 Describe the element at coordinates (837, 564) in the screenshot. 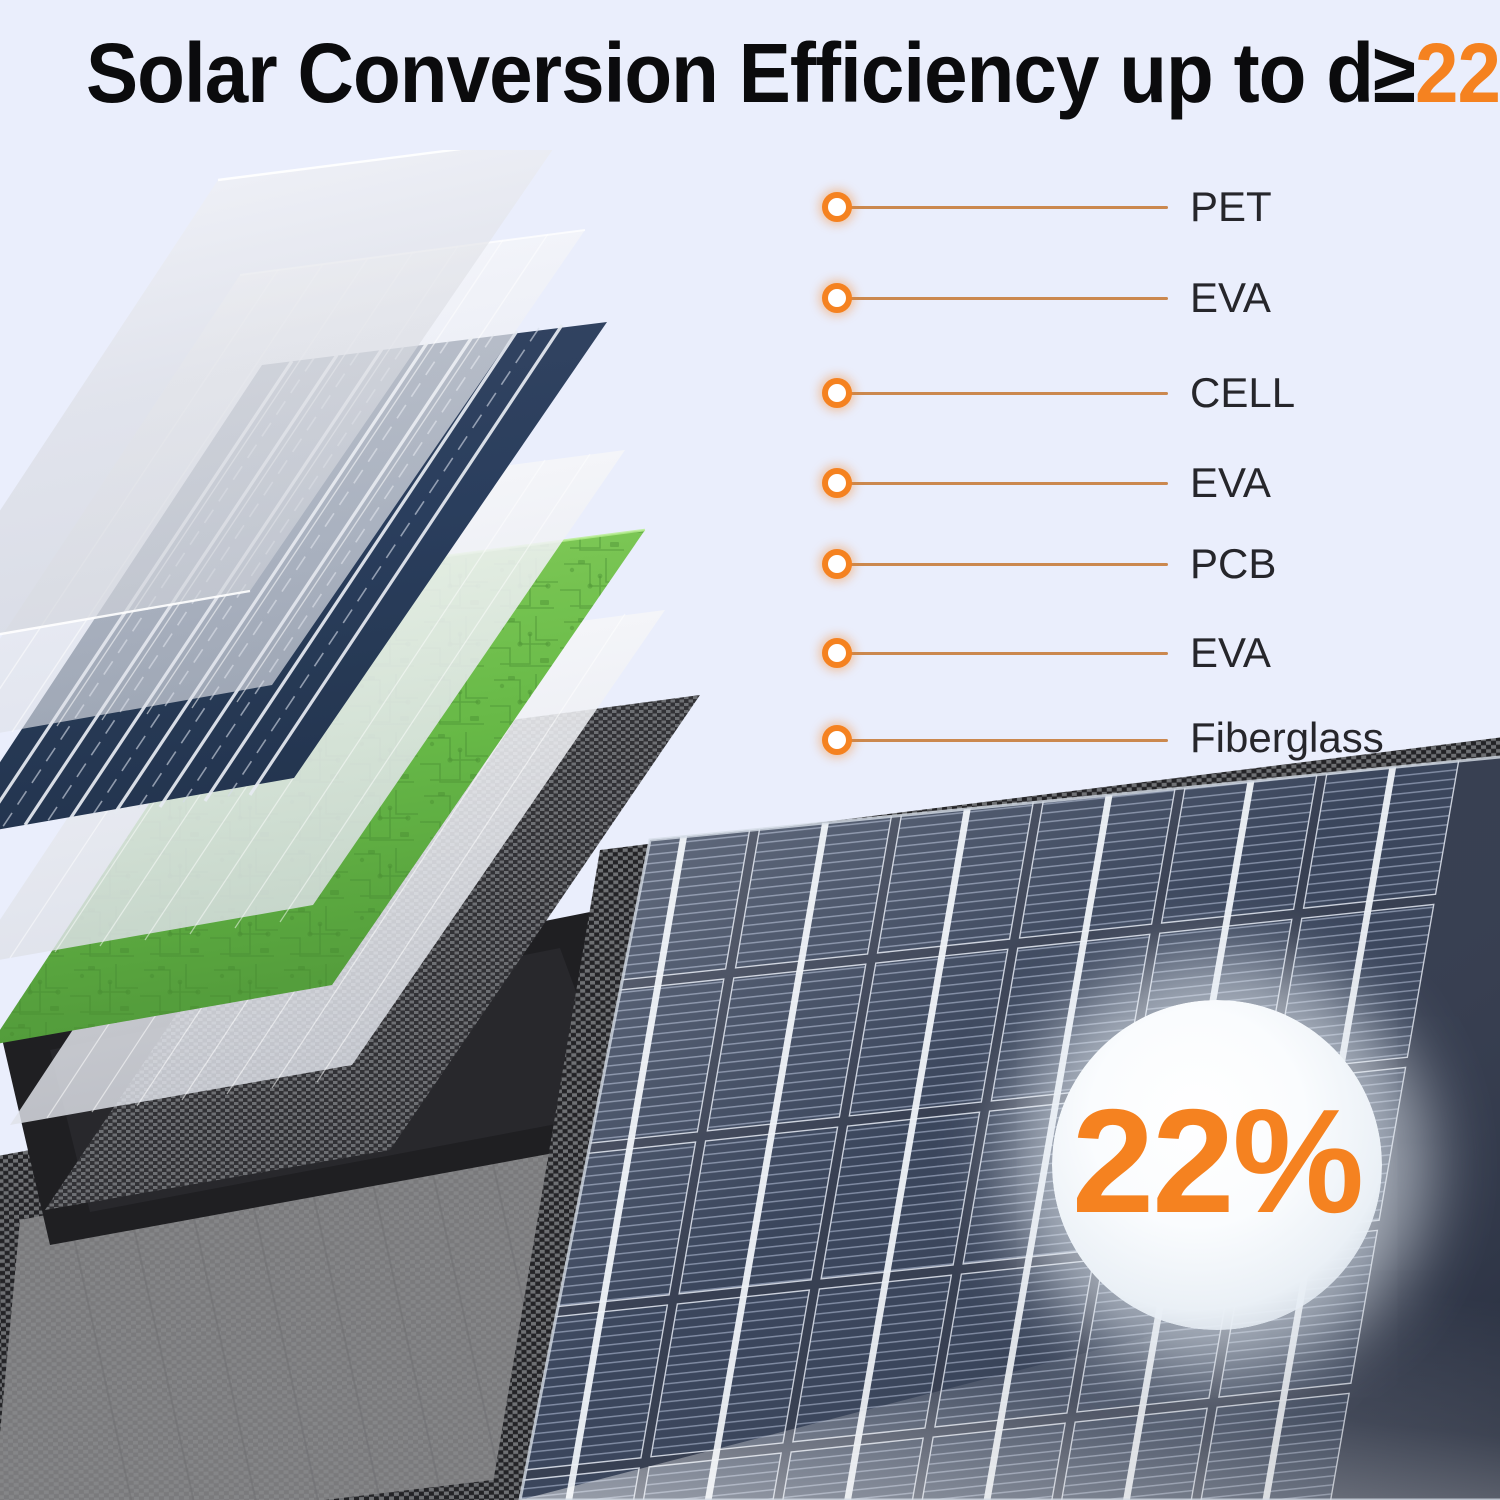

I see `callout-marker-pcb` at that location.